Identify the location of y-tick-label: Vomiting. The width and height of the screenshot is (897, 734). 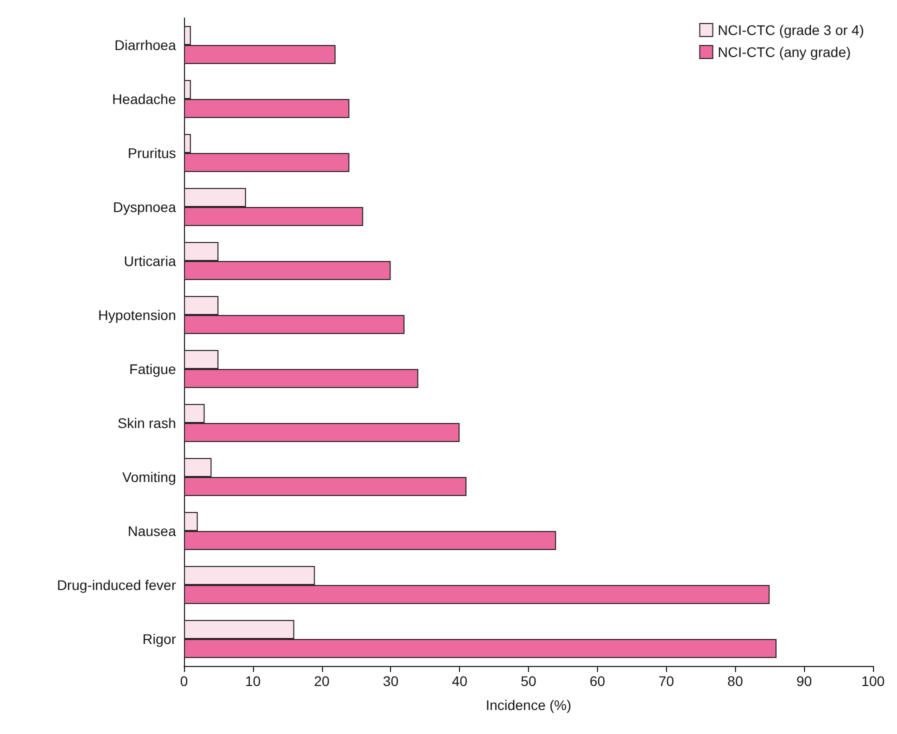
(149, 477).